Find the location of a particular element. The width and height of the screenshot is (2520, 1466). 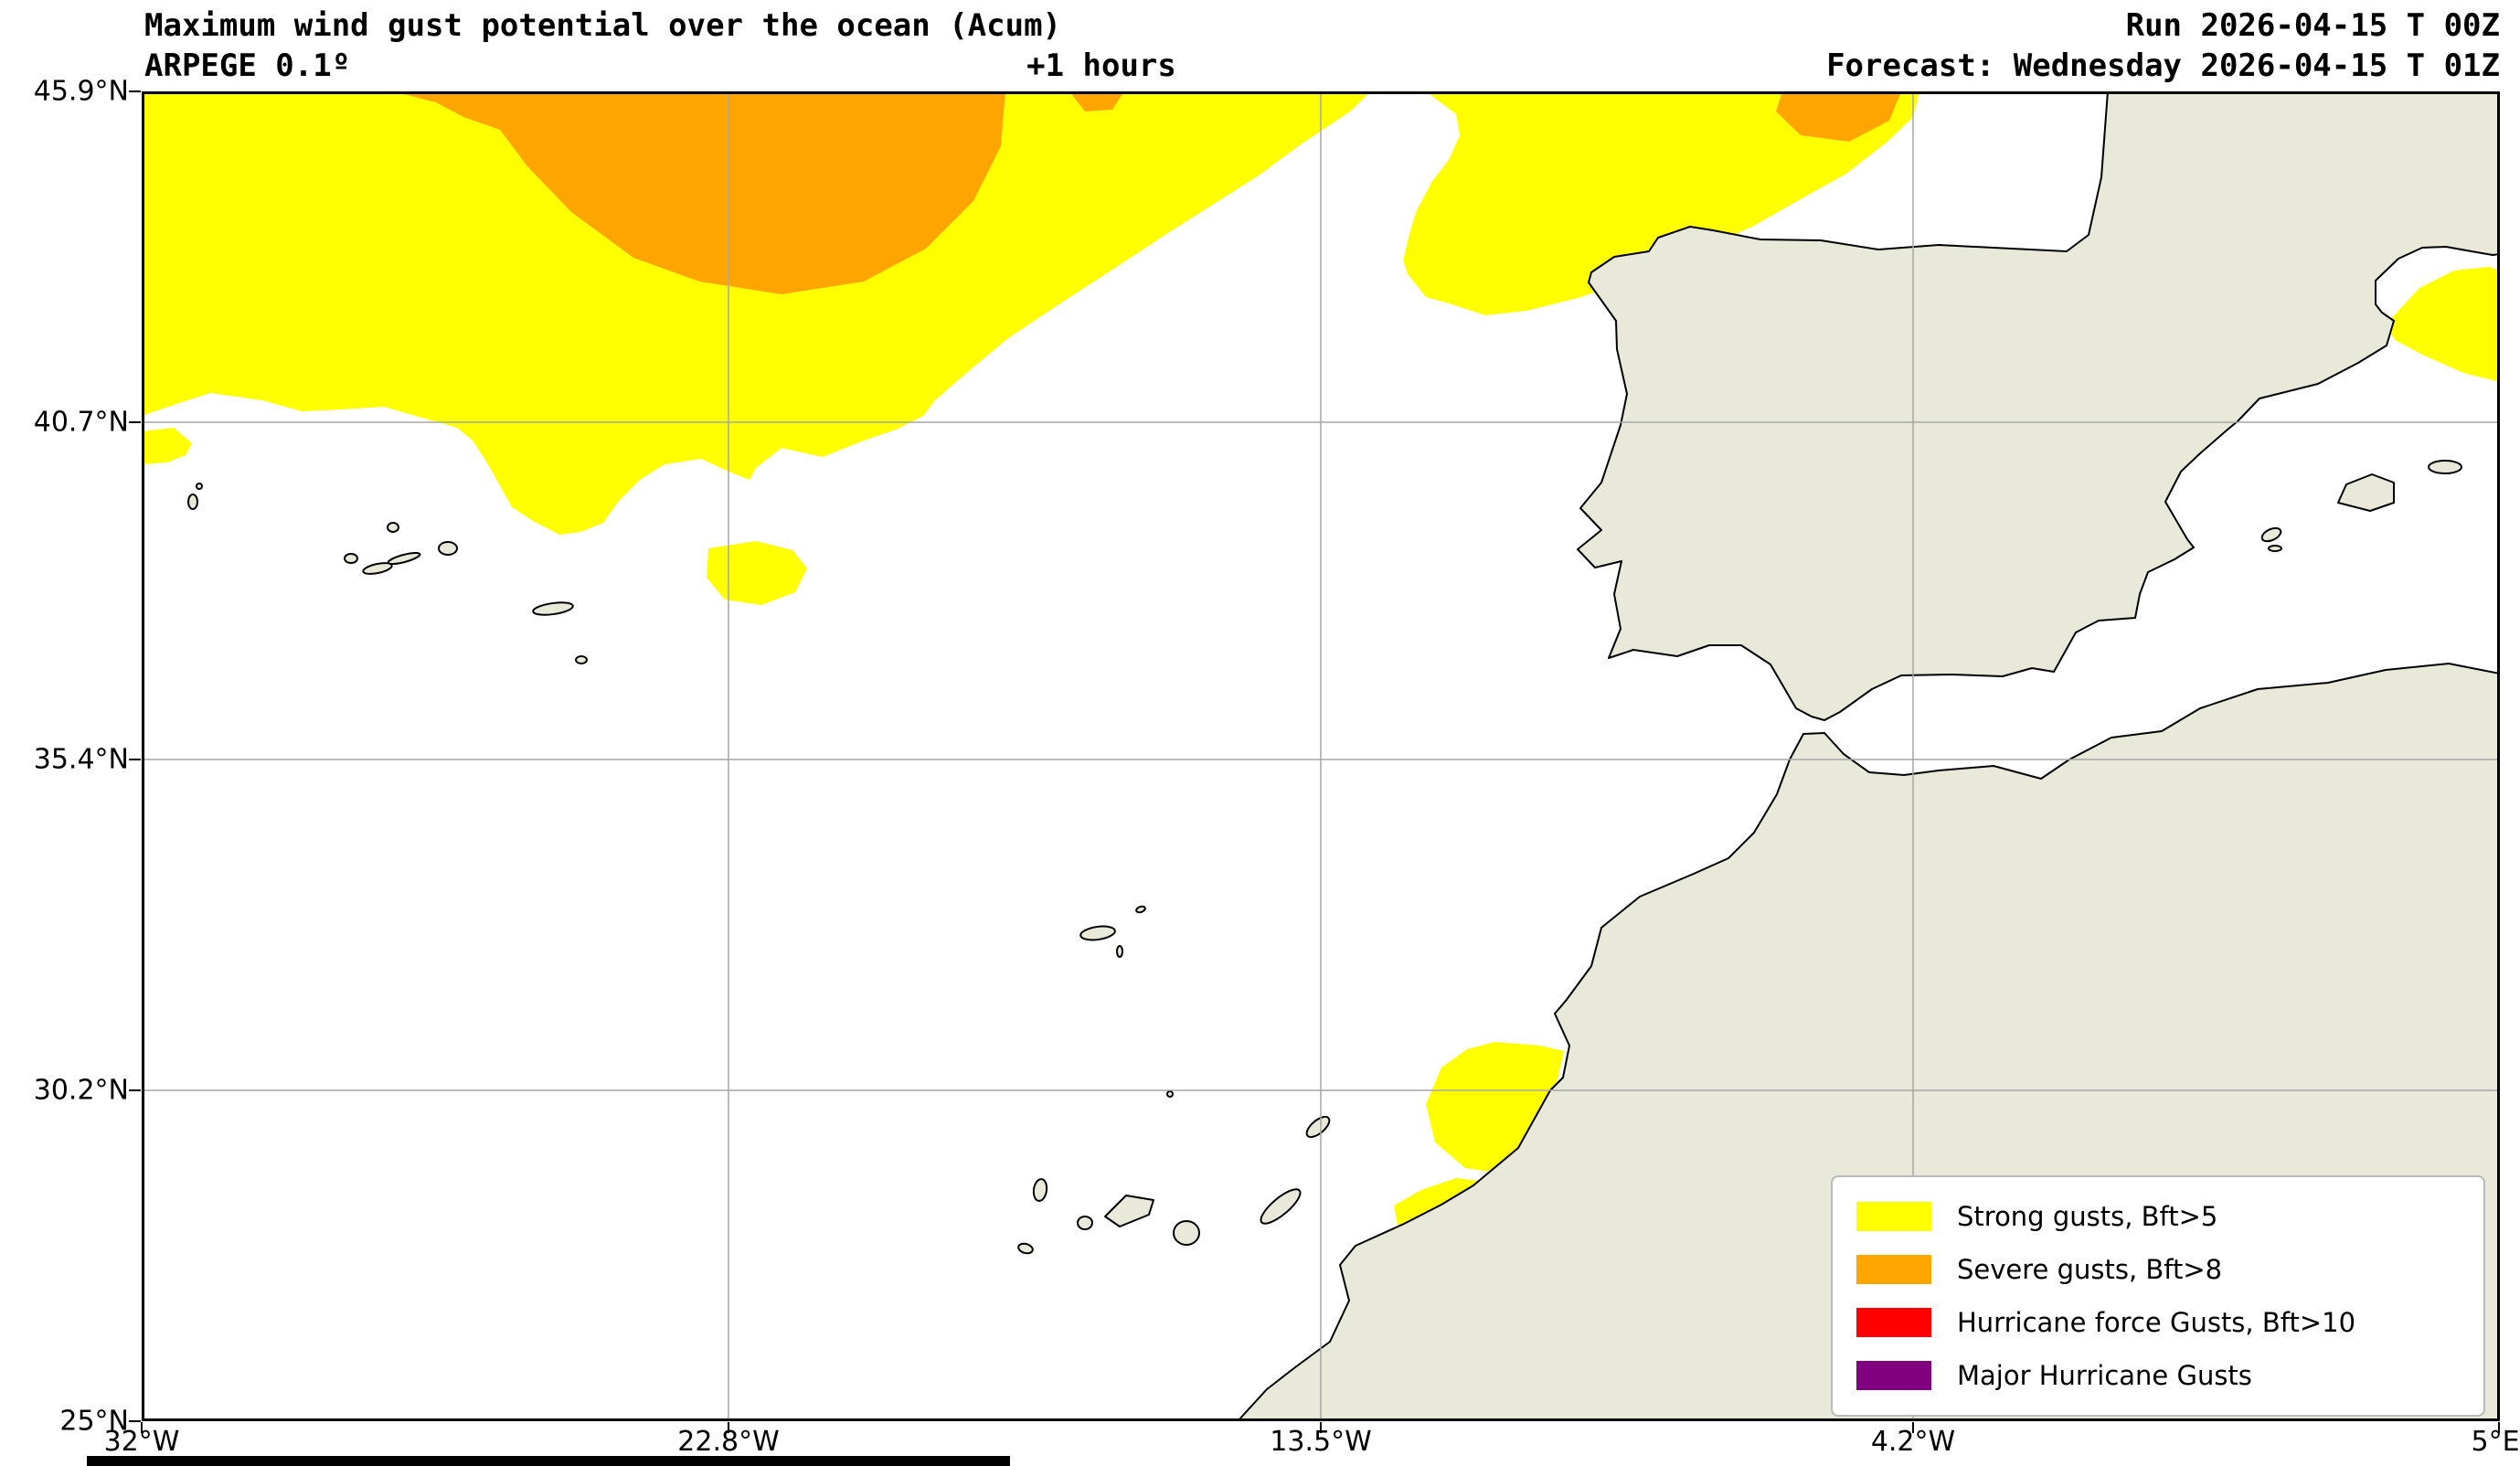

model-label: ARPEGE 0.1º is located at coordinates (247, 66).